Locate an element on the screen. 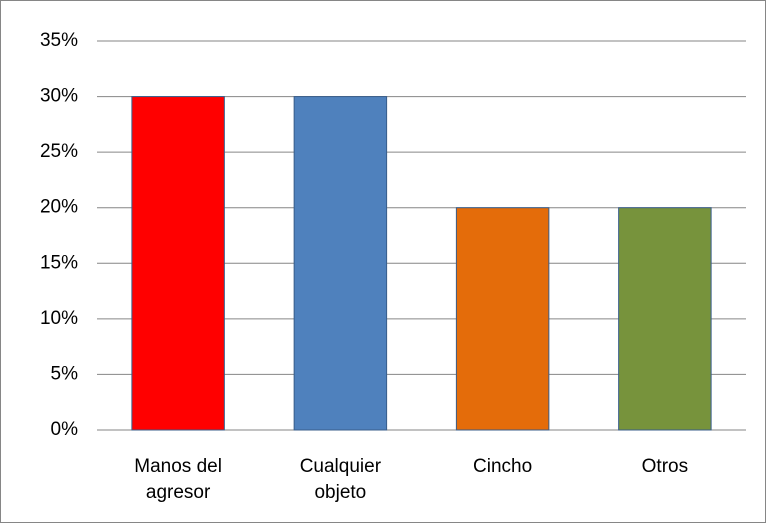 This screenshot has height=523, width=766. x-tick-label: Cualquier objeto is located at coordinates (340, 479).